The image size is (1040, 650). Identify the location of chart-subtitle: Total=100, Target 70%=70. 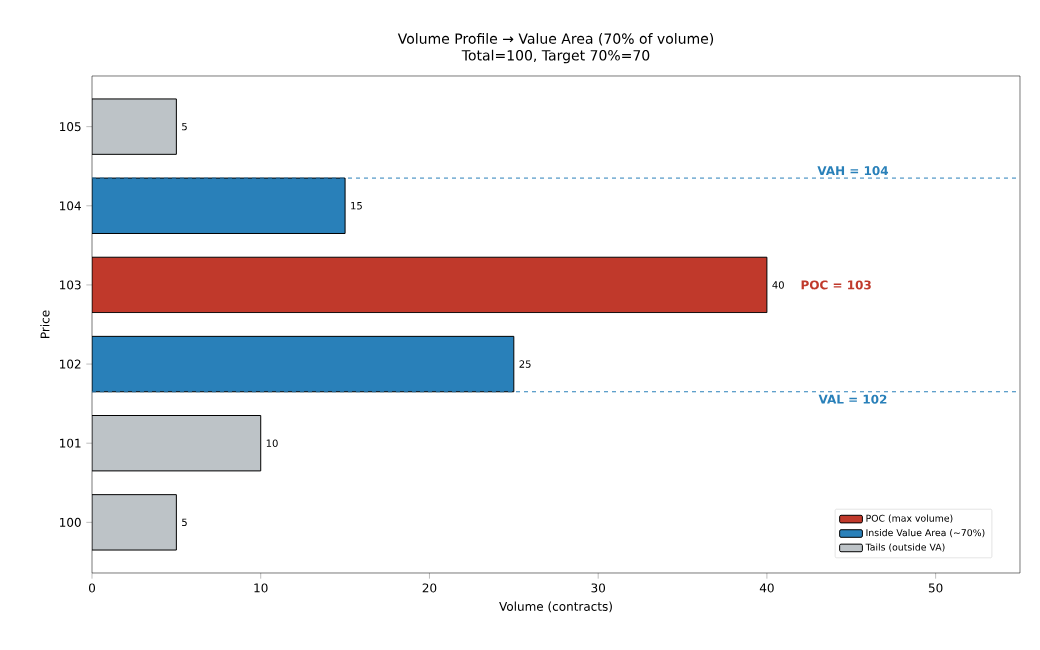
(555, 56).